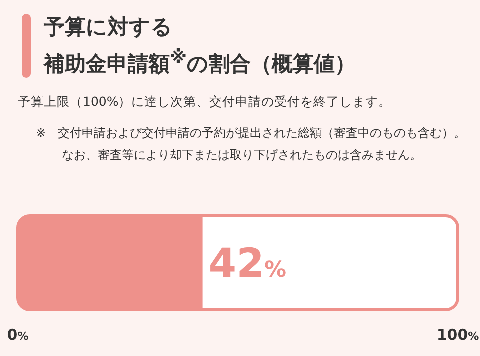 The height and width of the screenshot is (356, 480). Describe the element at coordinates (205, 102) in the screenshot. I see `chart-subtitle: 予算上限（100%）に達し次第、交付申請の受付を終了します。` at that location.